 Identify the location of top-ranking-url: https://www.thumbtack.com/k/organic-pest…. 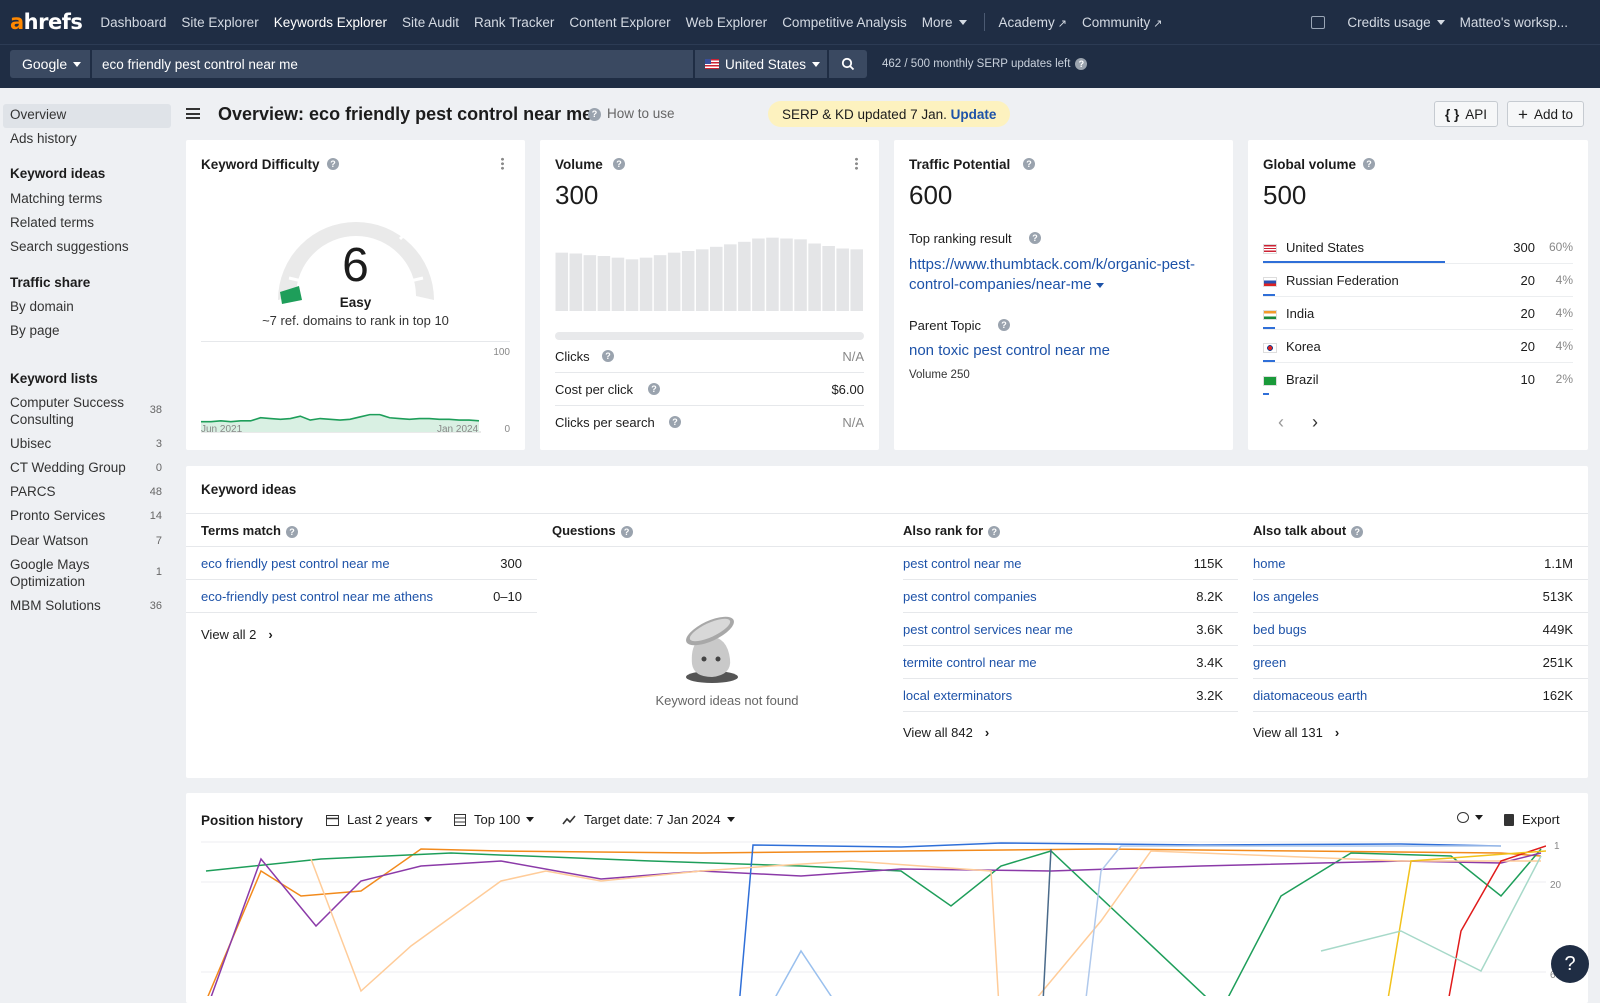
(1052, 275).